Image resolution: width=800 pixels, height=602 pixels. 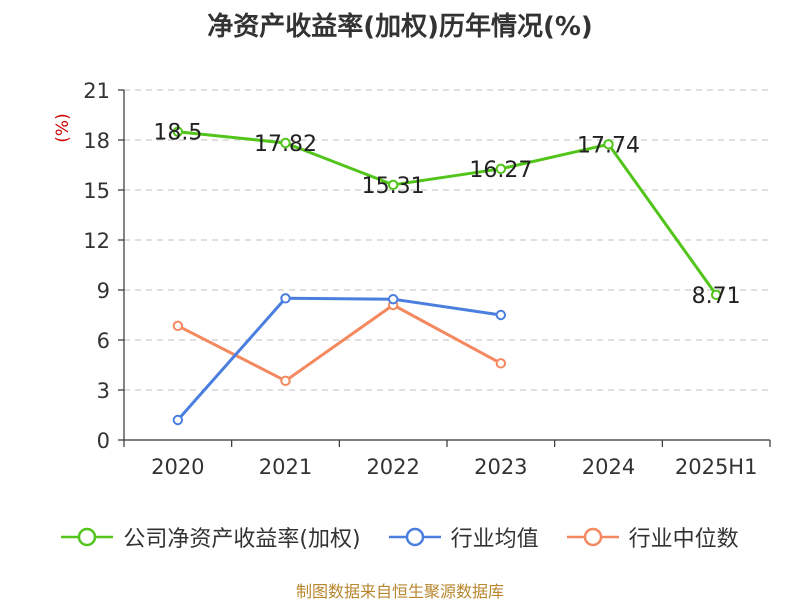 I want to click on legend-item-industry-median: 行业中位数, so click(x=652, y=537).